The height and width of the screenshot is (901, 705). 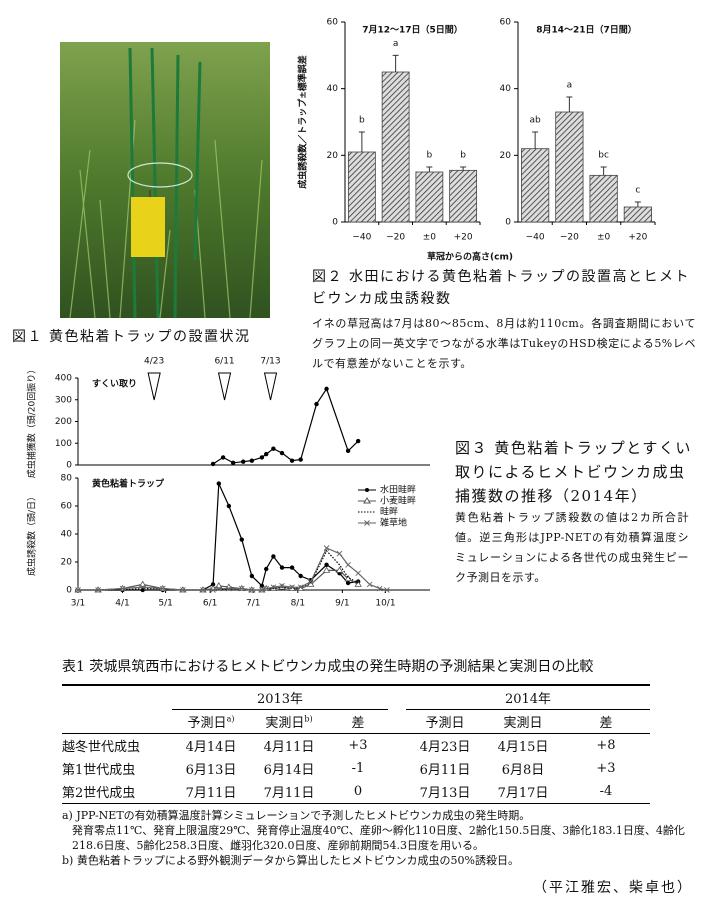 What do you see at coordinates (506, 23) in the screenshot?
I see `y-tick-label: 60` at bounding box center [506, 23].